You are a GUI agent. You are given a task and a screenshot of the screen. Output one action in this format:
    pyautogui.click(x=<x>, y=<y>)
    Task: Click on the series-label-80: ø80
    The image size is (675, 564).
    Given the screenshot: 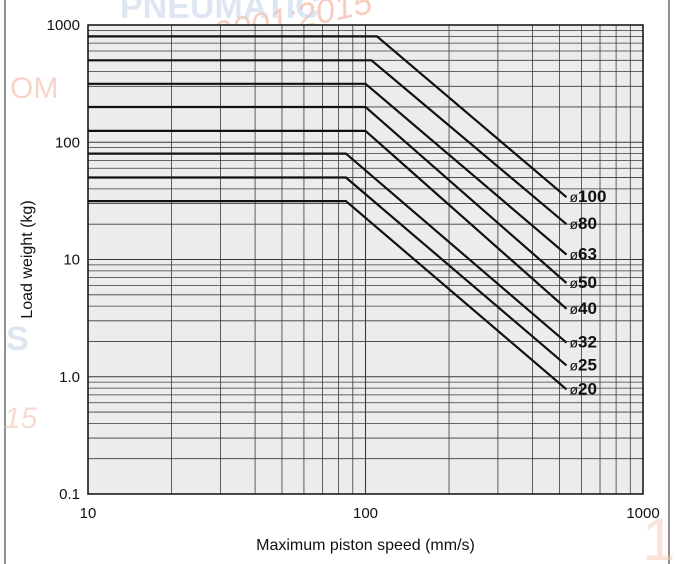 What is the action you would take?
    pyautogui.click(x=582, y=223)
    